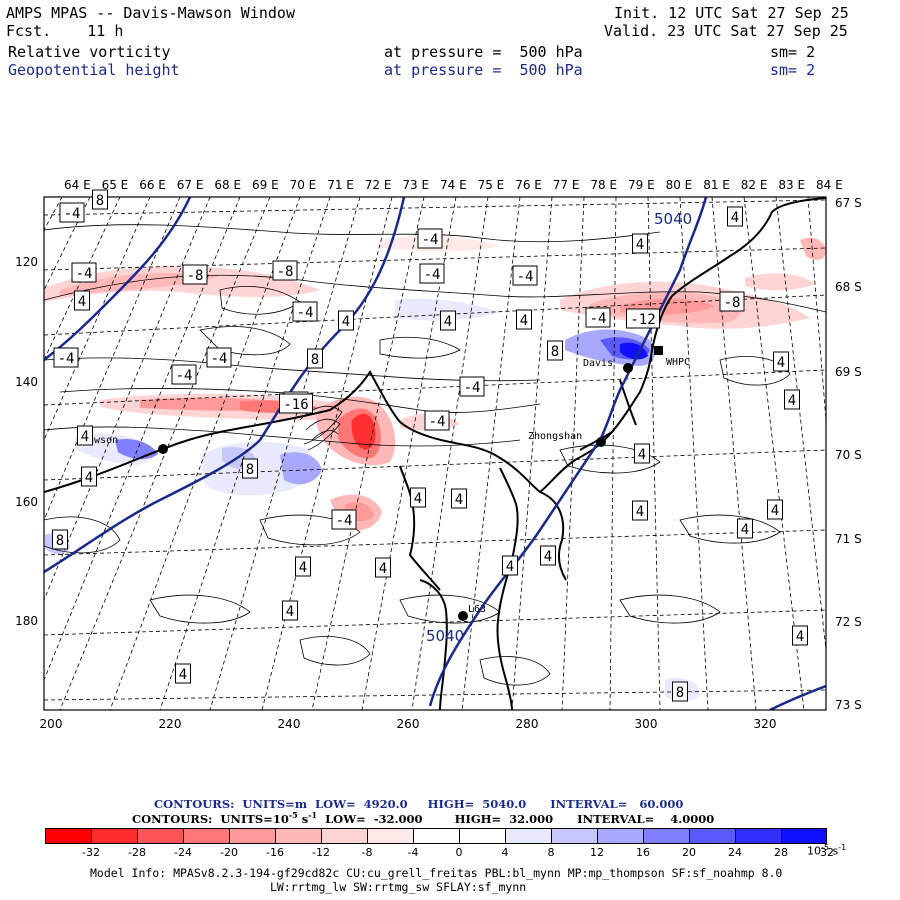  Describe the element at coordinates (673, 219) in the screenshot. I see `height-label: 5040` at that location.